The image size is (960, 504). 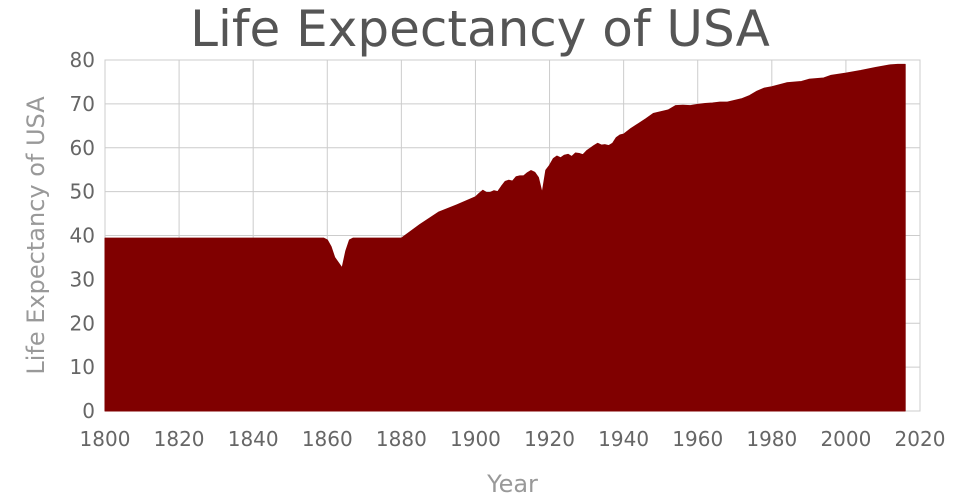 I want to click on x-tick-label: 1960, so click(x=697, y=439).